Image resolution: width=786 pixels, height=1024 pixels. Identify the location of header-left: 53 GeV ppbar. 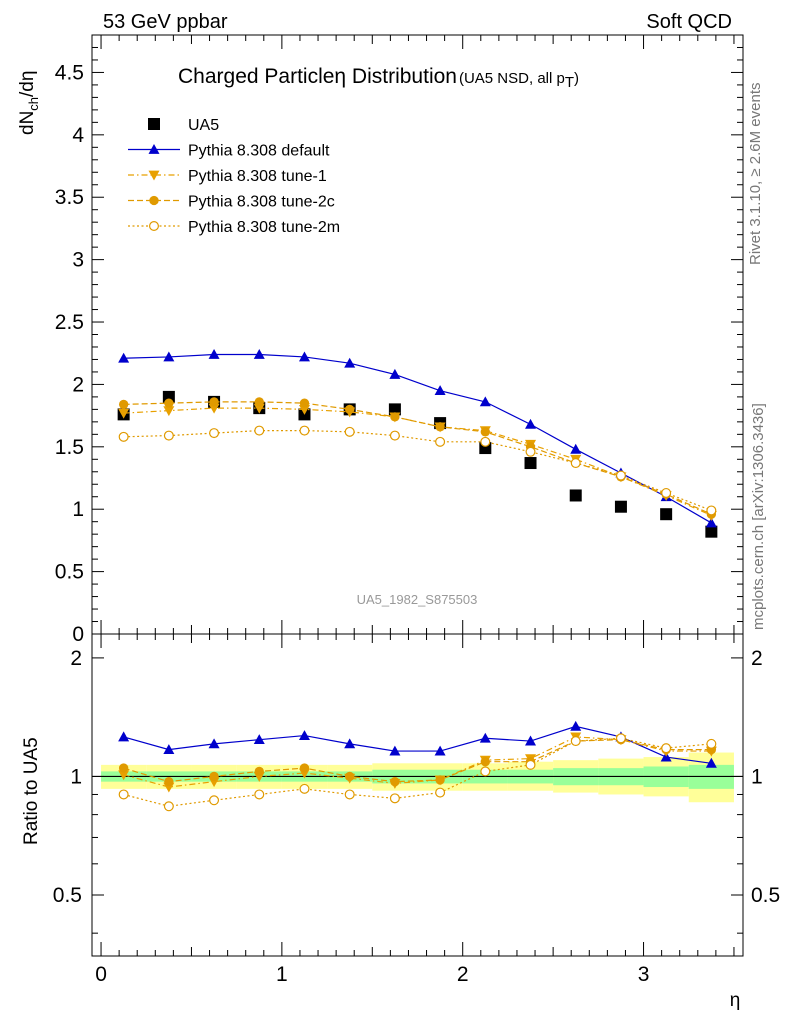
(165, 22).